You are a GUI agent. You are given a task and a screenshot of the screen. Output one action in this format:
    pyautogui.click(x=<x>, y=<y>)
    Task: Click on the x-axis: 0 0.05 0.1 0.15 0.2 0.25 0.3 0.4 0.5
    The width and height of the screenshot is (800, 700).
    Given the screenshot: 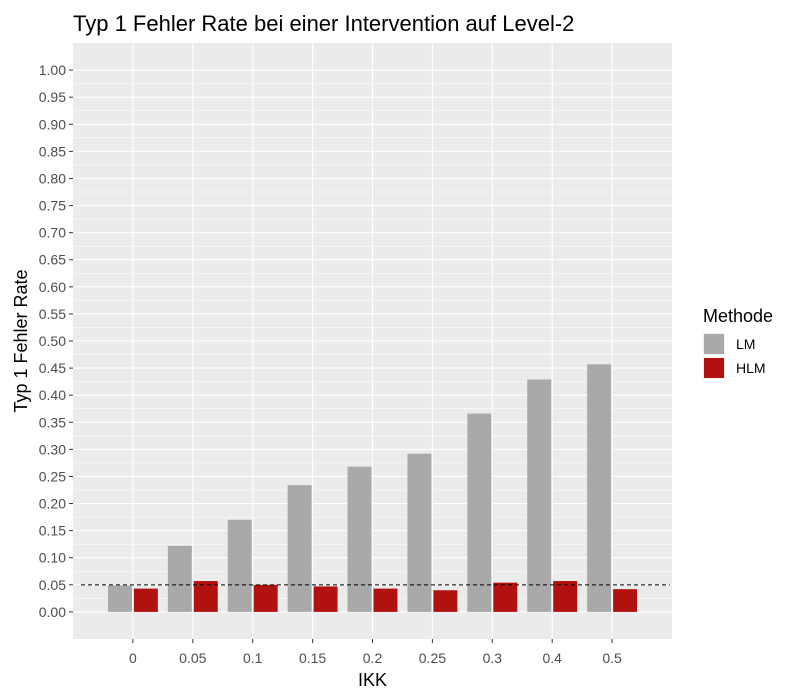 What is the action you would take?
    pyautogui.click(x=375, y=652)
    